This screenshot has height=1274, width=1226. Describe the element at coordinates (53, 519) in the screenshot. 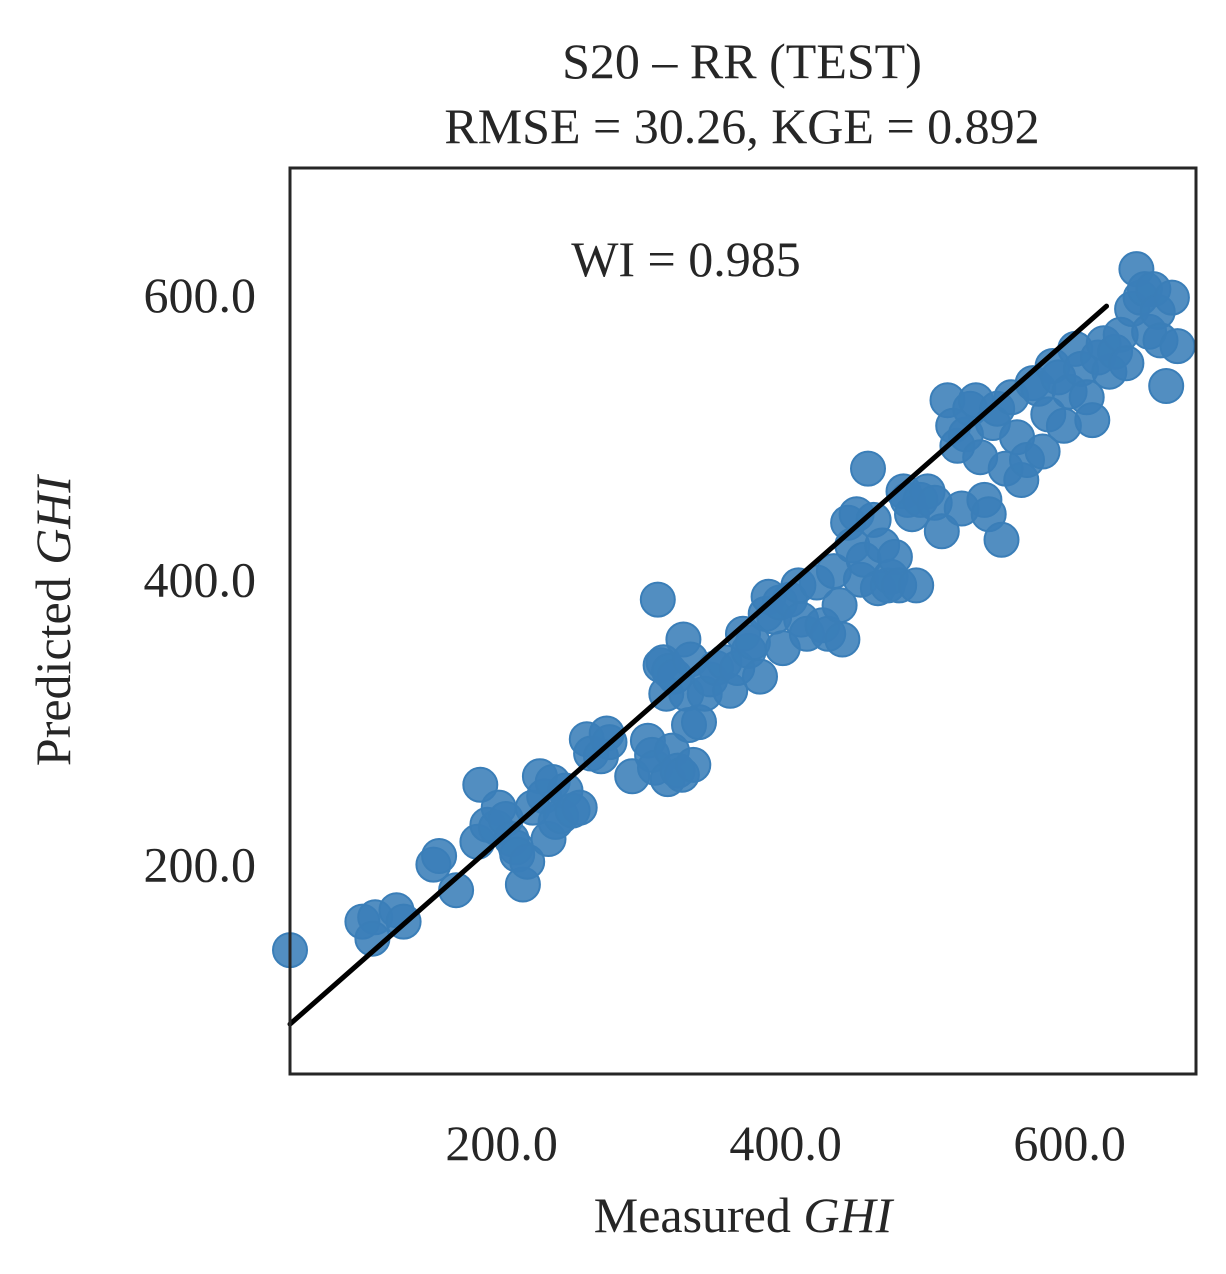

I see `y-axis-label-variable: GHI` at that location.